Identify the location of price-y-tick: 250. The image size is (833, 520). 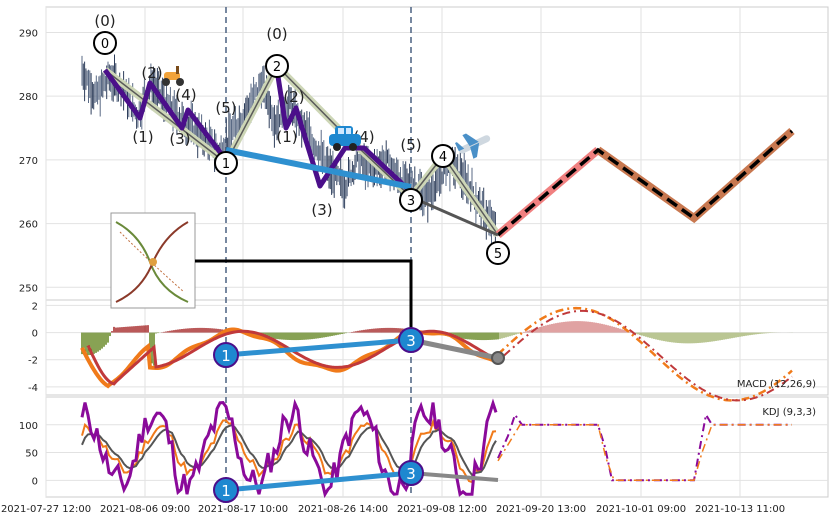
(28, 288).